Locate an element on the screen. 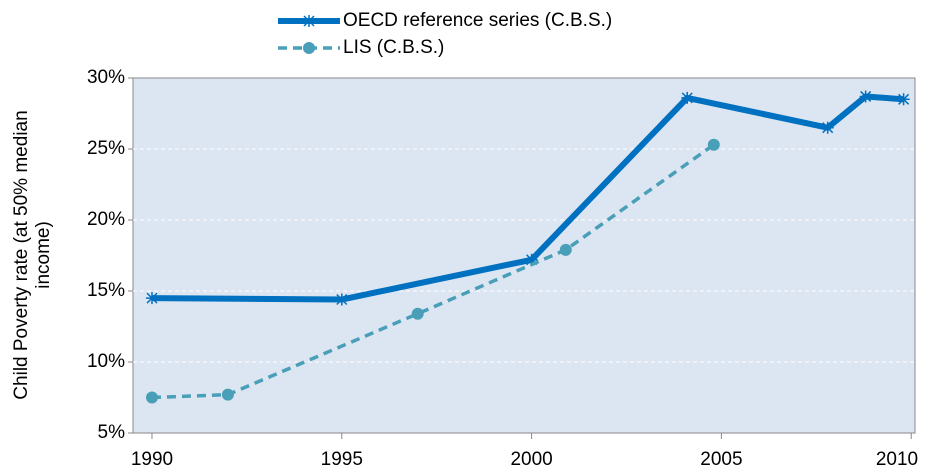 The image size is (933, 475). y-tick-label: 30% is located at coordinates (106, 77).